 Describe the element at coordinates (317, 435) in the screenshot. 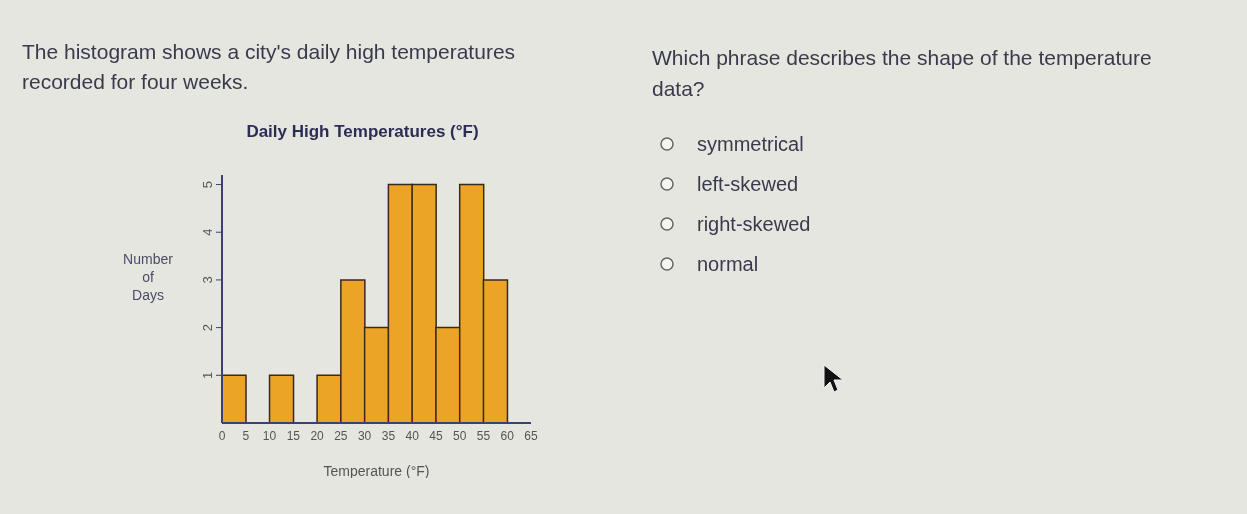

I see `x-tick-label: 20` at that location.